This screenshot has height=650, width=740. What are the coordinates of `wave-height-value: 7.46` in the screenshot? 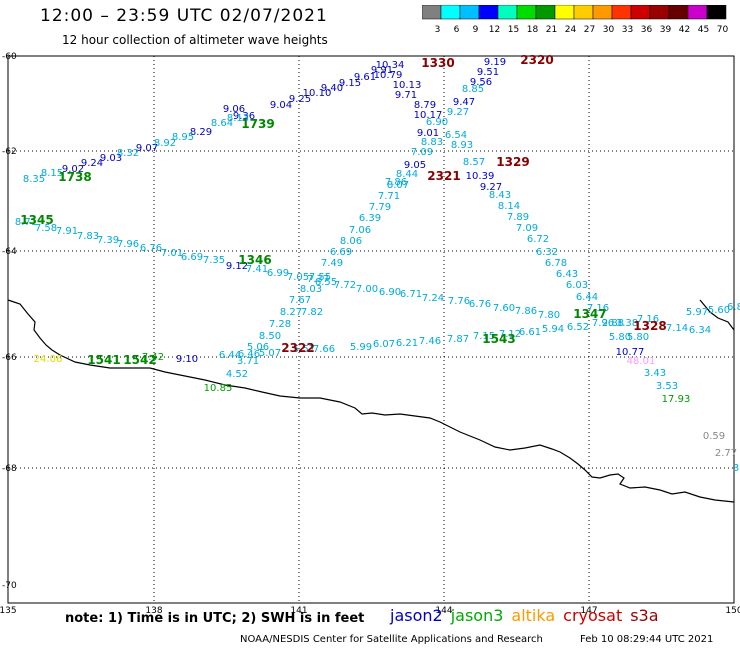 It's located at (430, 341).